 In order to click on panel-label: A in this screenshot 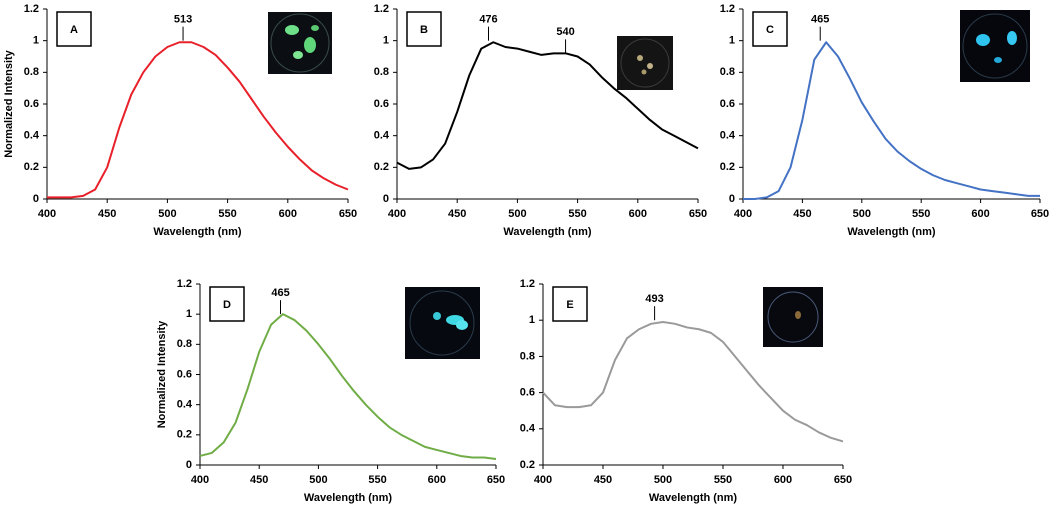, I will do `click(74, 30)`.